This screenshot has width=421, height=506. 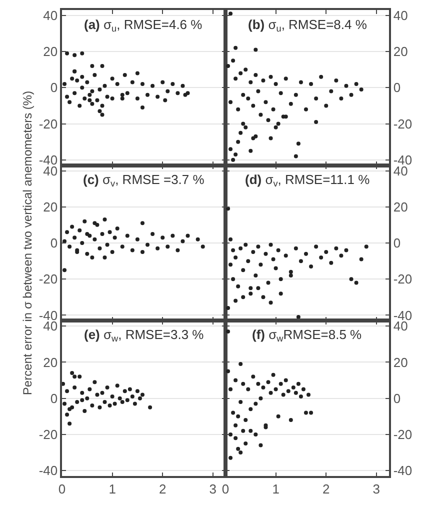 What do you see at coordinates (308, 25) in the screenshot?
I see `text: (b) σ$_{u}$, RMSE=8.4 %` at bounding box center [308, 25].